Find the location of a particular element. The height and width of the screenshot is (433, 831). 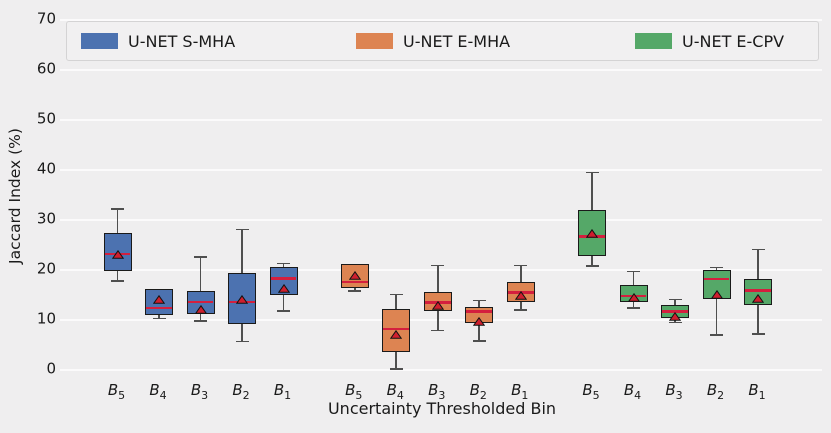

legend-label: U-NET S-MHA is located at coordinates (182, 41).